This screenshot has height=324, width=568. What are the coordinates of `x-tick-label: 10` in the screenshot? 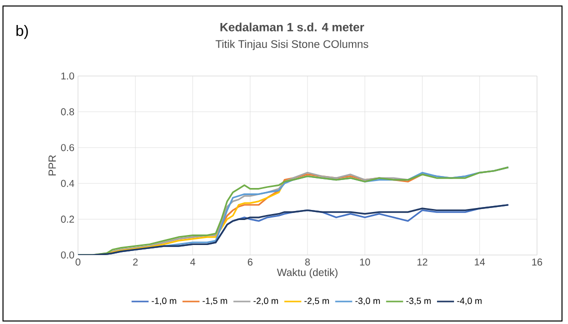 It's located at (365, 262).